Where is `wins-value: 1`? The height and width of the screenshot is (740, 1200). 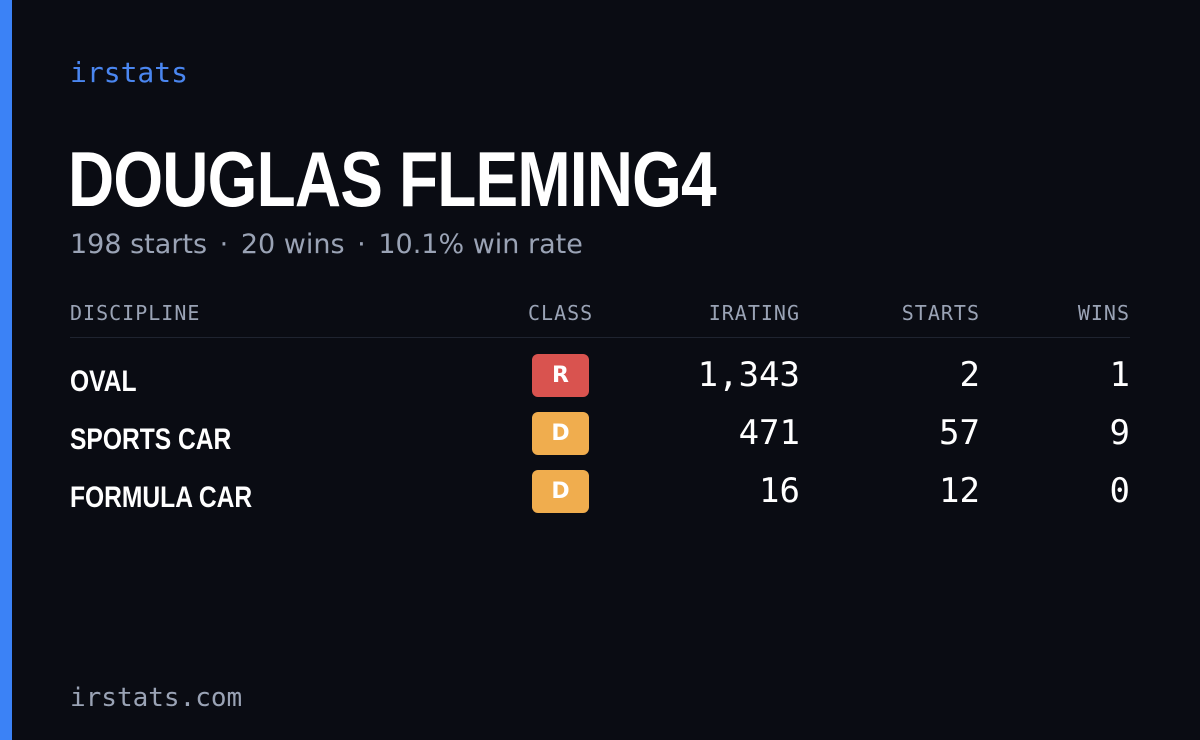 wins-value: 1 is located at coordinates (1119, 375).